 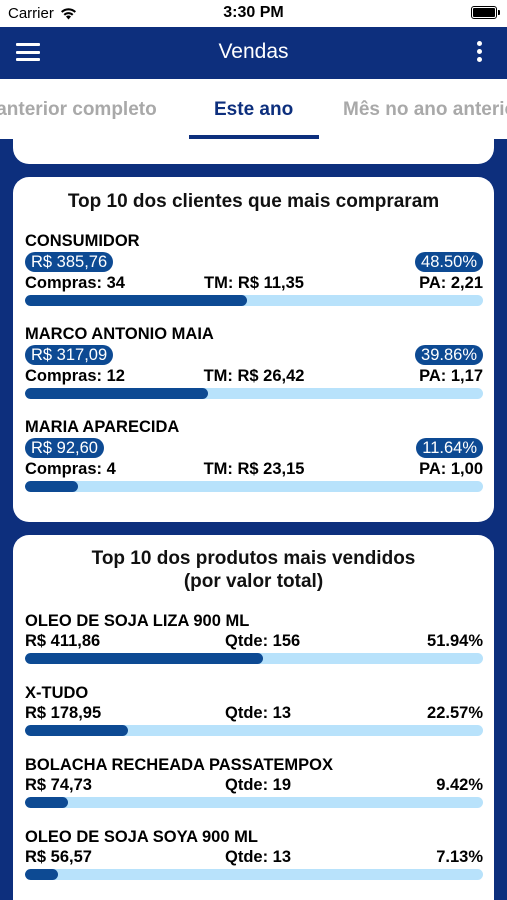 What do you see at coordinates (70, 469) in the screenshot?
I see `customer-purchases: Compras: 4` at bounding box center [70, 469].